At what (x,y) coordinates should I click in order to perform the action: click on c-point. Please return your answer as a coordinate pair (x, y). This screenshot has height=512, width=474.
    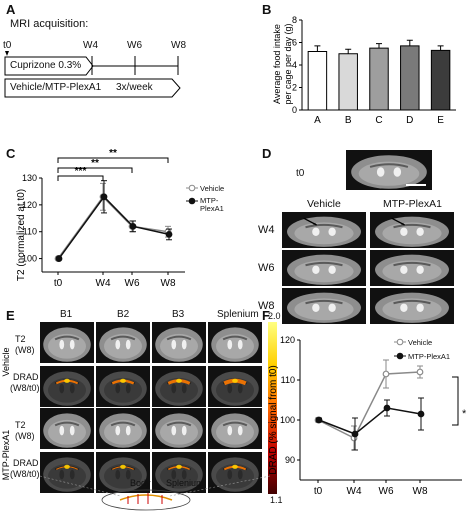
    Looking at the image, I should click on (59, 258).